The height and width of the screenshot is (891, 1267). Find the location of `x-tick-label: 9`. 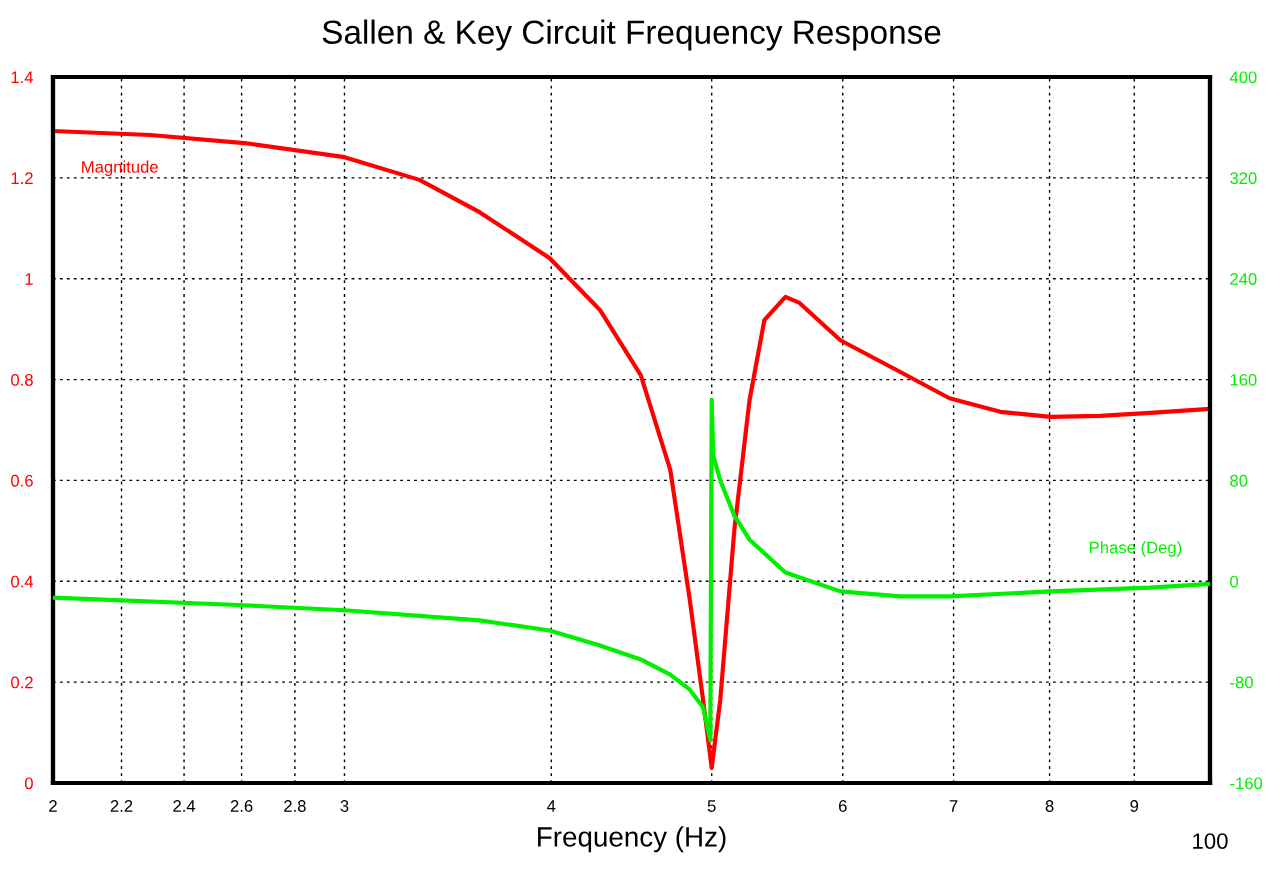

x-tick-label: 9 is located at coordinates (1134, 806).